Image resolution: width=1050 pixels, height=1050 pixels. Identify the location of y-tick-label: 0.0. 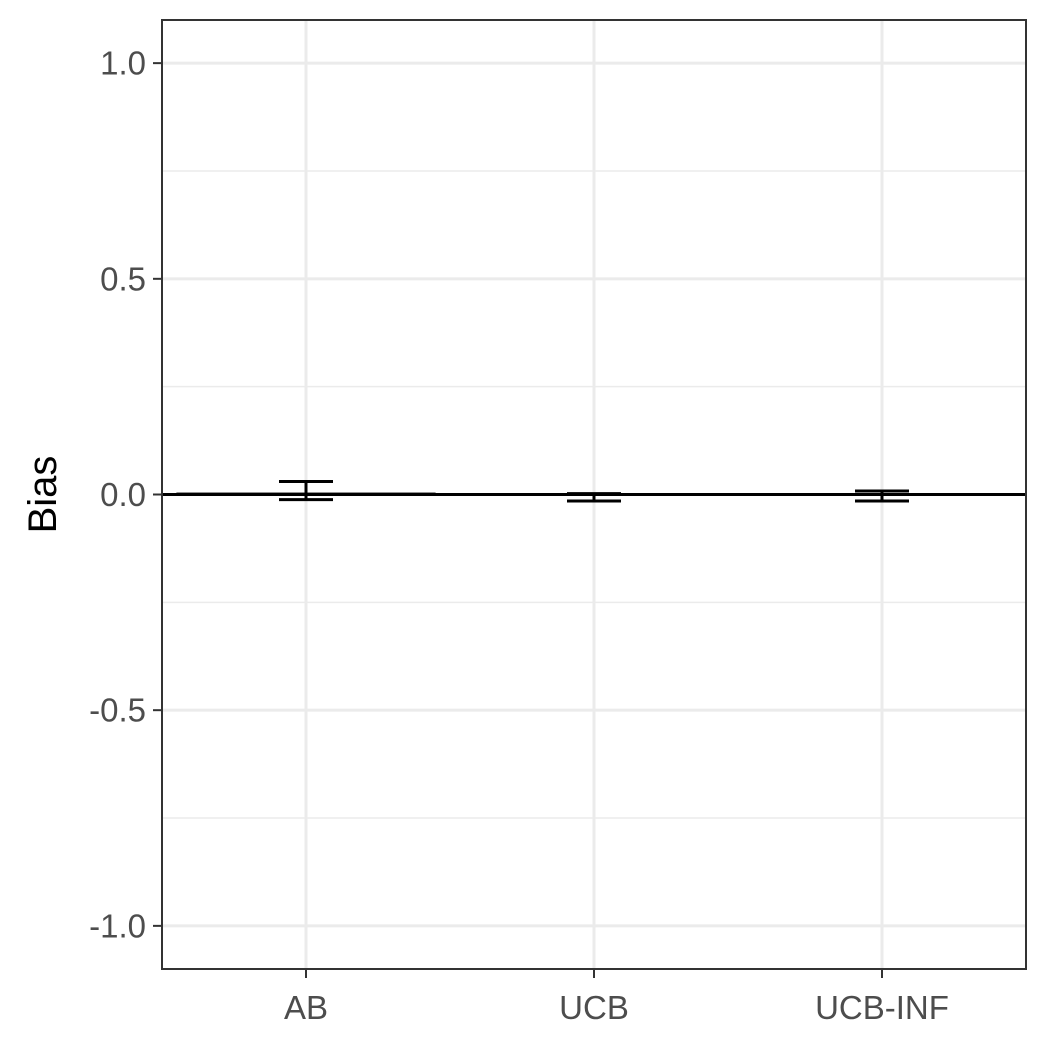
(123, 494).